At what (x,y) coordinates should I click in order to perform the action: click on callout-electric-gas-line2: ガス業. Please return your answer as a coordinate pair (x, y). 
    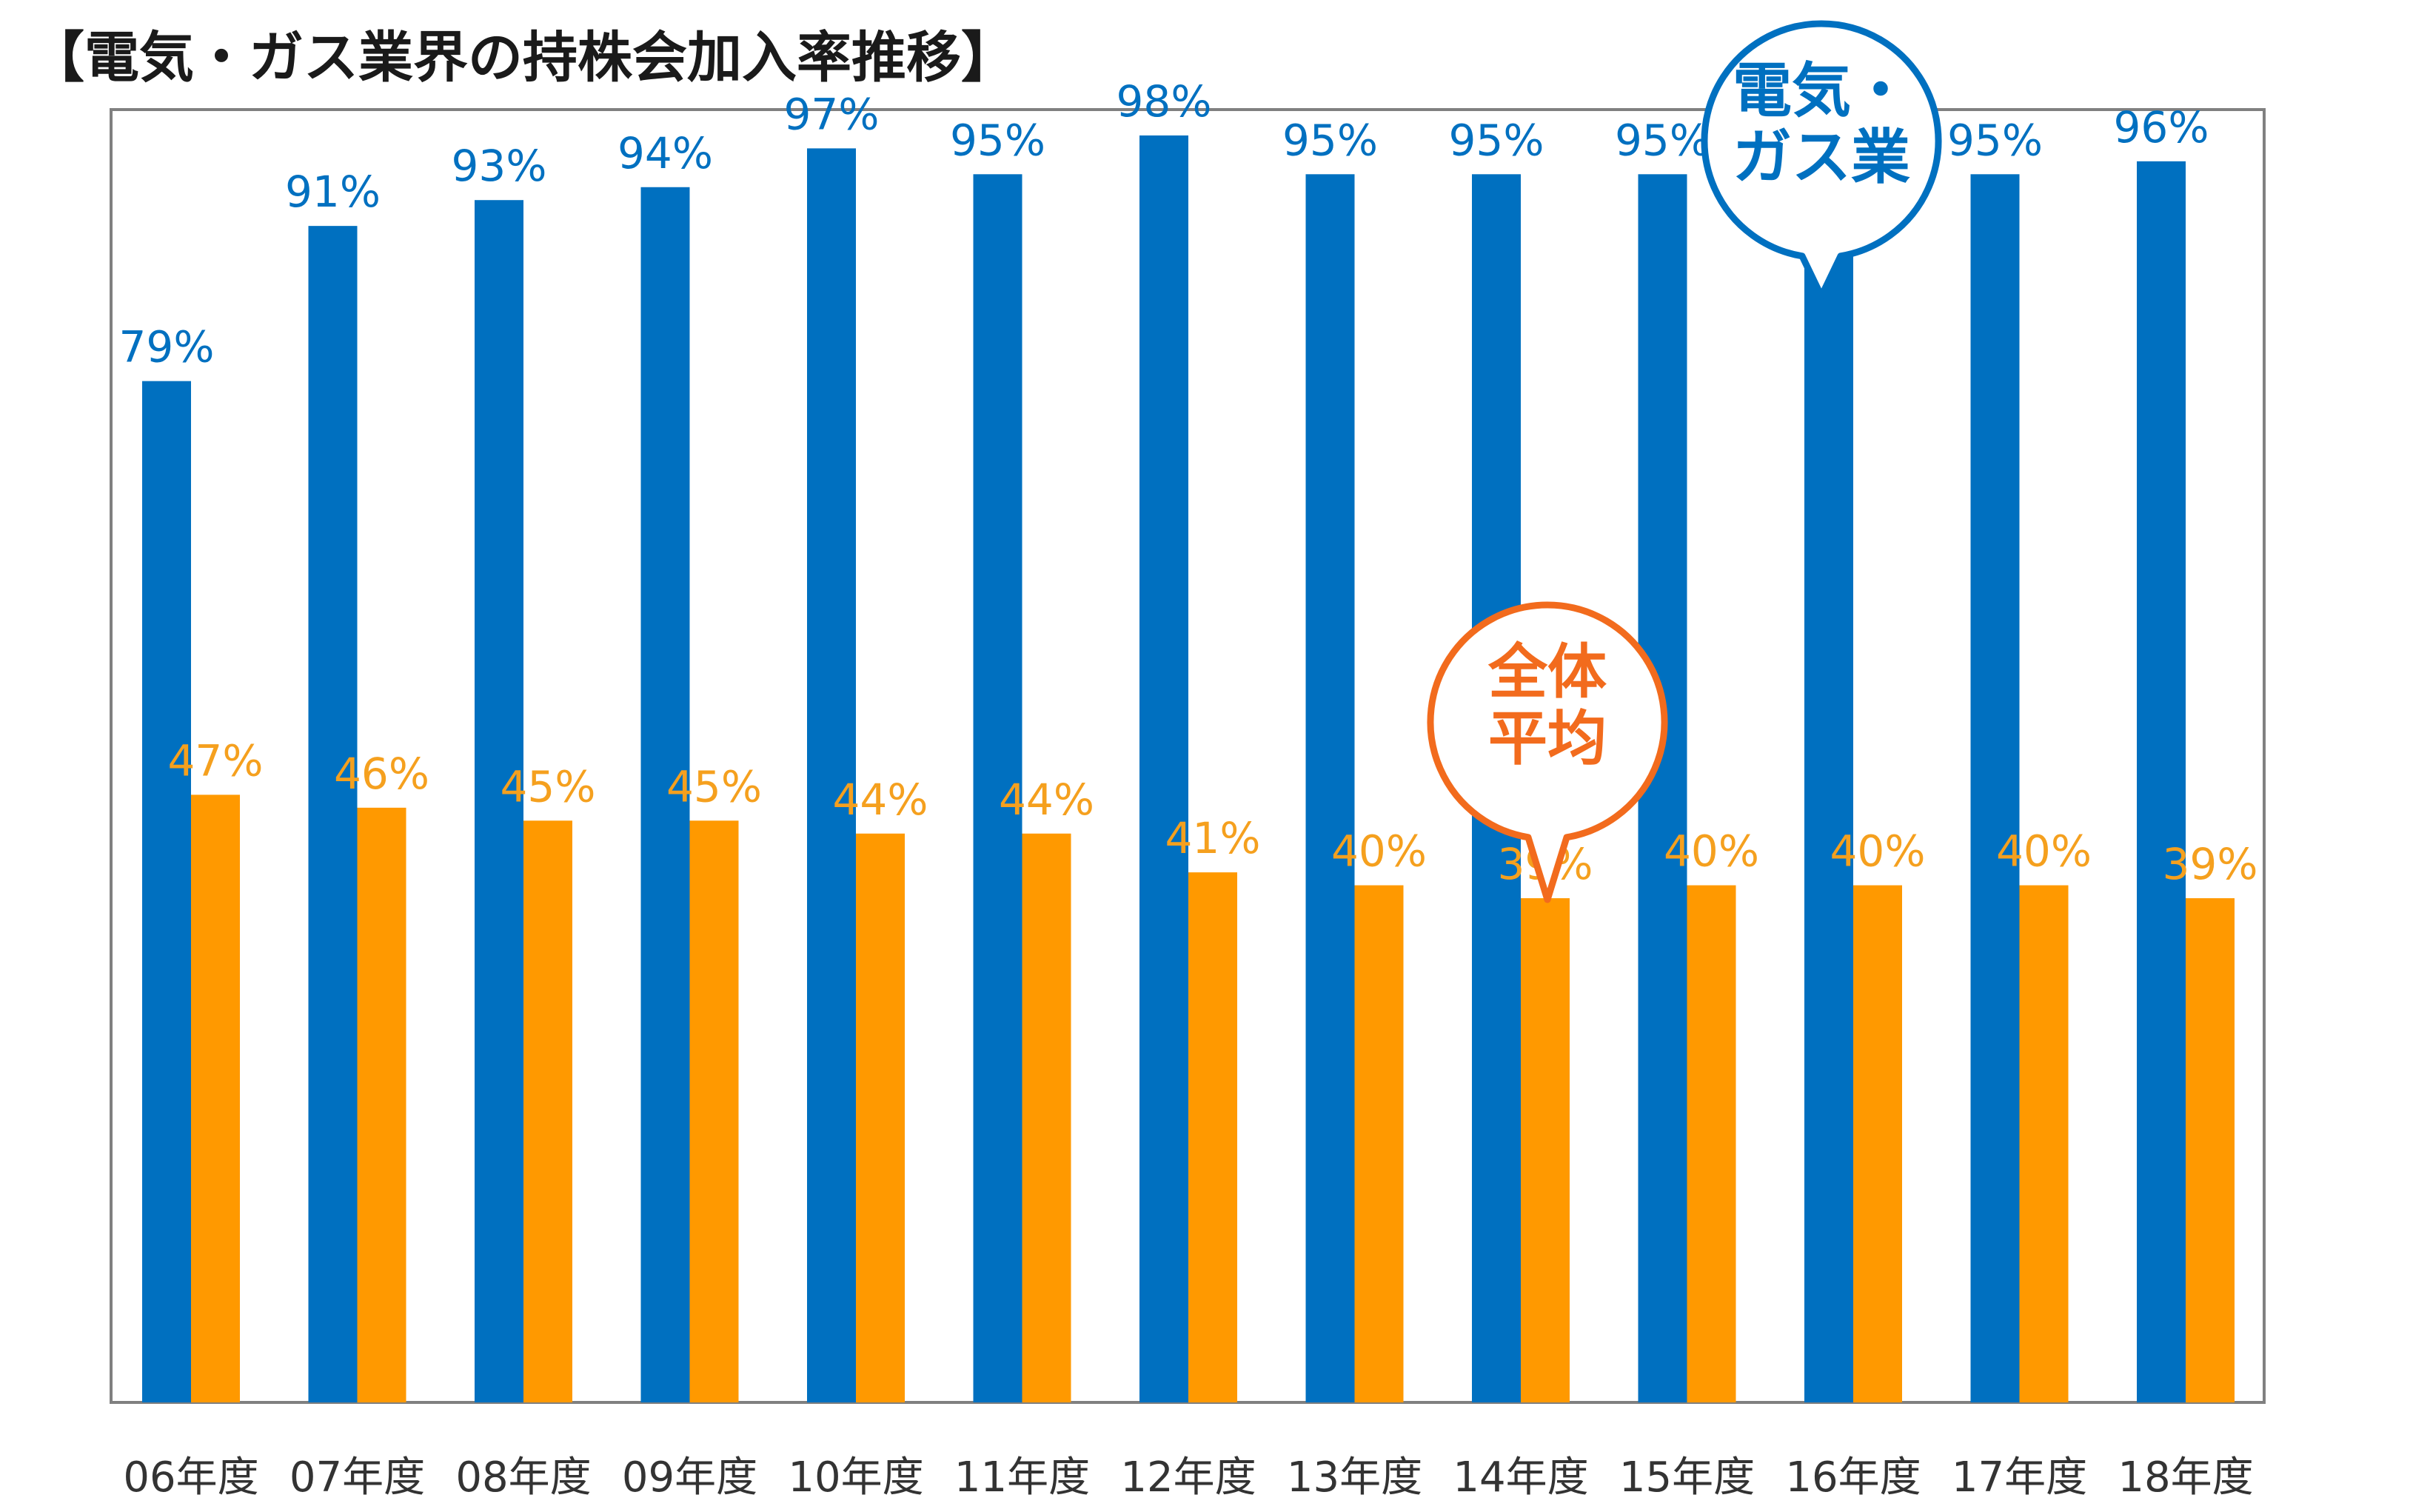
    Looking at the image, I should click on (1821, 157).